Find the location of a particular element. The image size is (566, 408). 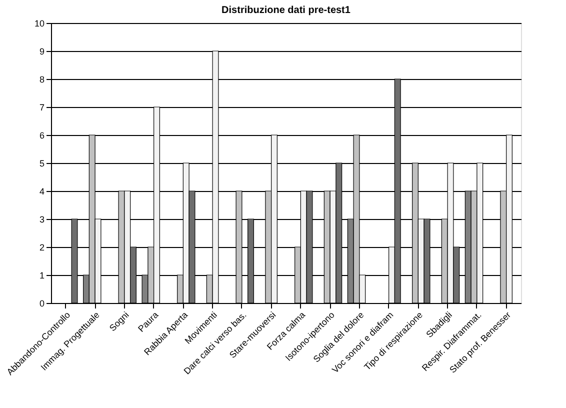

y-tick-label: 7 is located at coordinates (41, 107).